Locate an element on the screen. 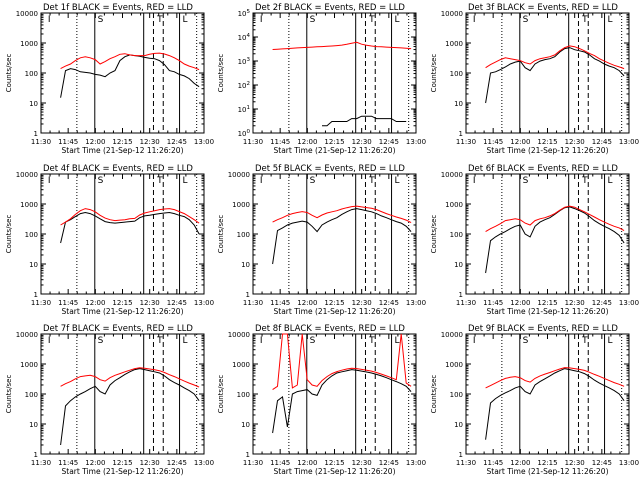 This screenshot has height=480, width=640. chart-title: Det 2f BLACK = Events, RED = LLD is located at coordinates (330, 8).